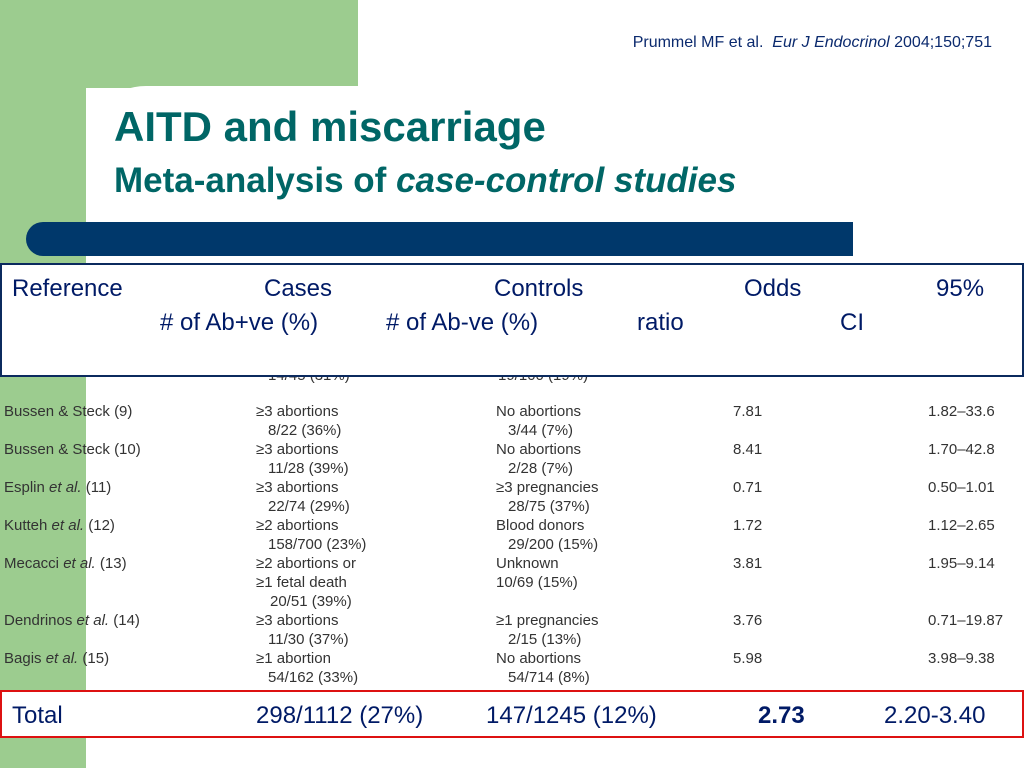 The height and width of the screenshot is (768, 1024). I want to click on controls-value: 54/714 (8%), so click(549, 677).